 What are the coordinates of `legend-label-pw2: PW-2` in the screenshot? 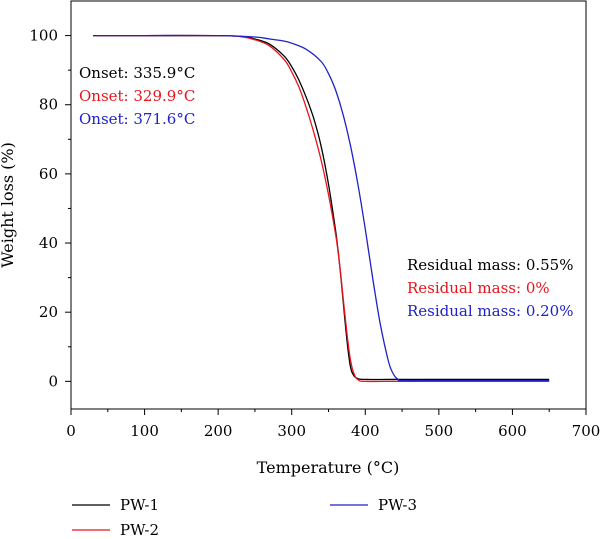 It's located at (139, 530).